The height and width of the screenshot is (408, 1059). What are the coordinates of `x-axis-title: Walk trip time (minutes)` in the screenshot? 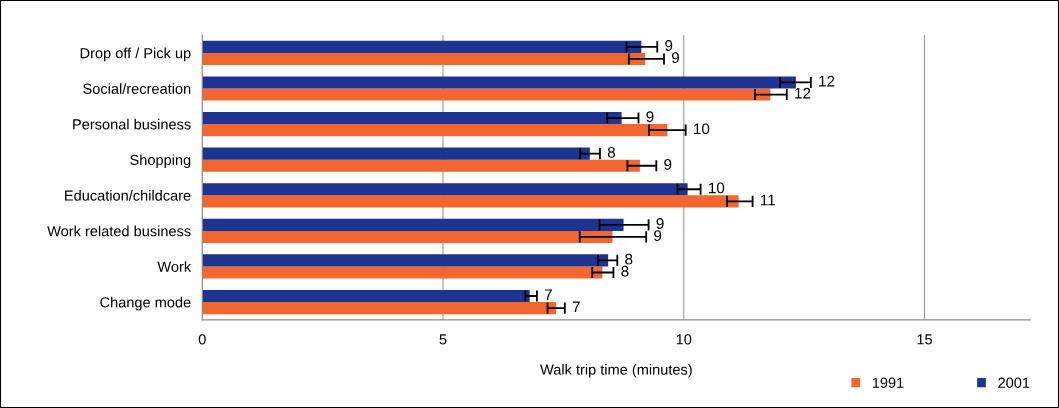 It's located at (616, 371).